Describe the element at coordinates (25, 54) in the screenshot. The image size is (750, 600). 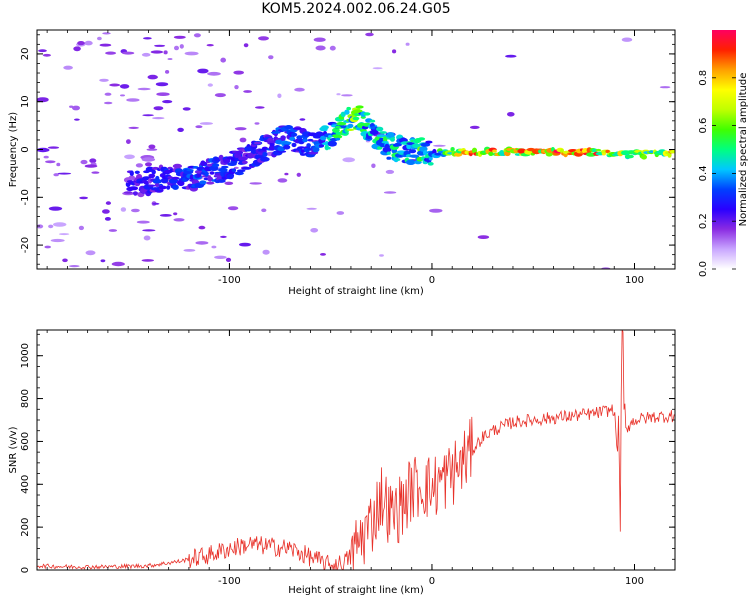
I see `y-tick-label: 20` at that location.